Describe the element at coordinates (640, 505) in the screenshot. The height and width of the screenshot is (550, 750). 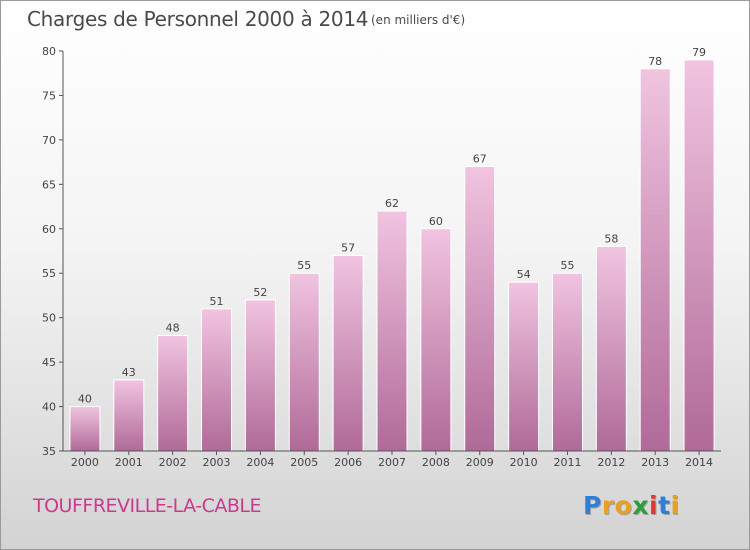
I see `logo-letter: x` at that location.